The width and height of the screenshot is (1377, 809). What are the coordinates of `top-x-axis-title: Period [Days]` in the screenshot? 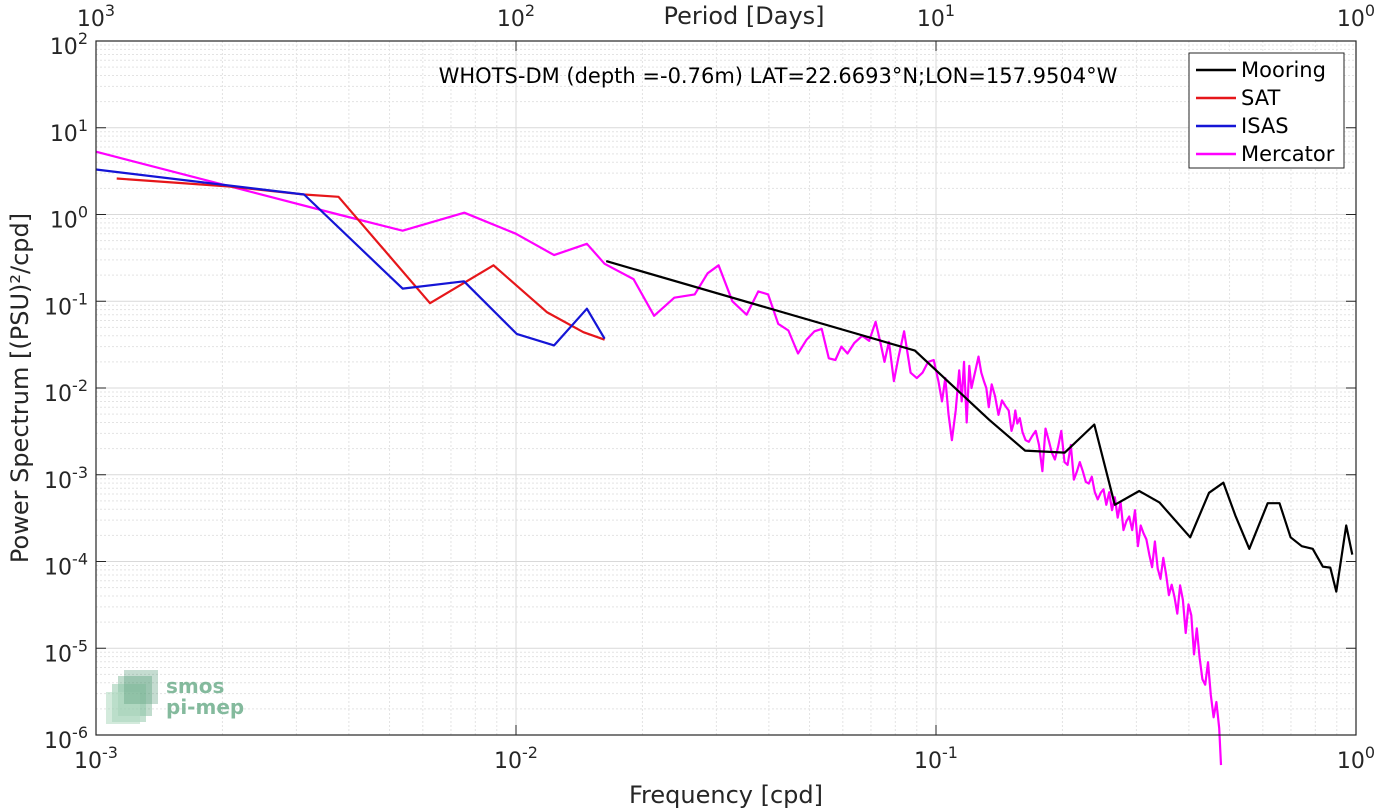 It's located at (743, 16).